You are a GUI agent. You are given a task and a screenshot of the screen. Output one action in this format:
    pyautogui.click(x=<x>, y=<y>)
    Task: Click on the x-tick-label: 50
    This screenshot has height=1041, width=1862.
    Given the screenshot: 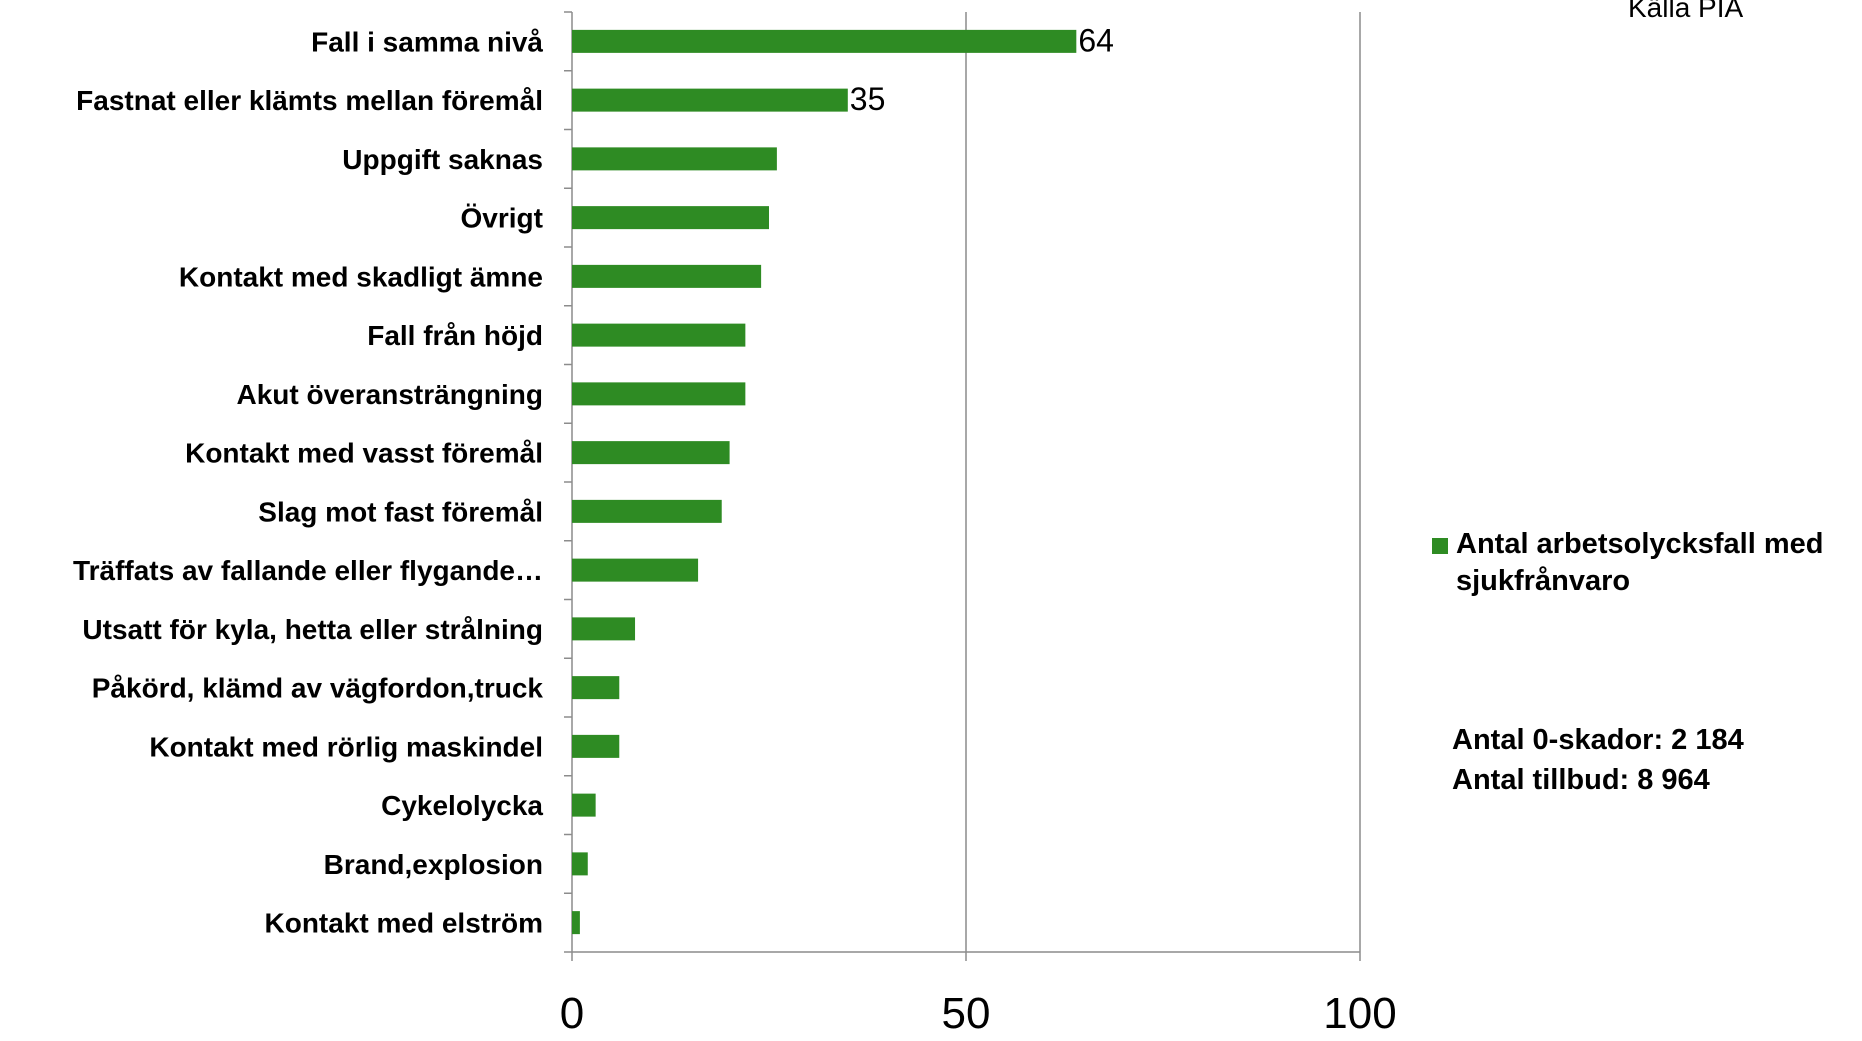 What is the action you would take?
    pyautogui.click(x=966, y=1013)
    